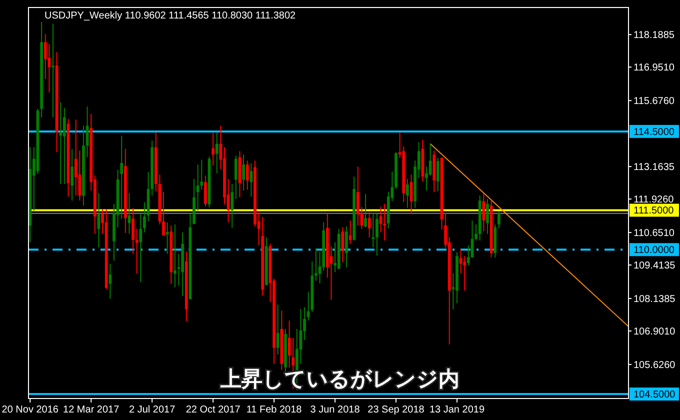 This screenshot has width=680, height=420. Describe the element at coordinates (654, 250) in the screenshot. I see `ref-line-label: 110.0000` at that location.